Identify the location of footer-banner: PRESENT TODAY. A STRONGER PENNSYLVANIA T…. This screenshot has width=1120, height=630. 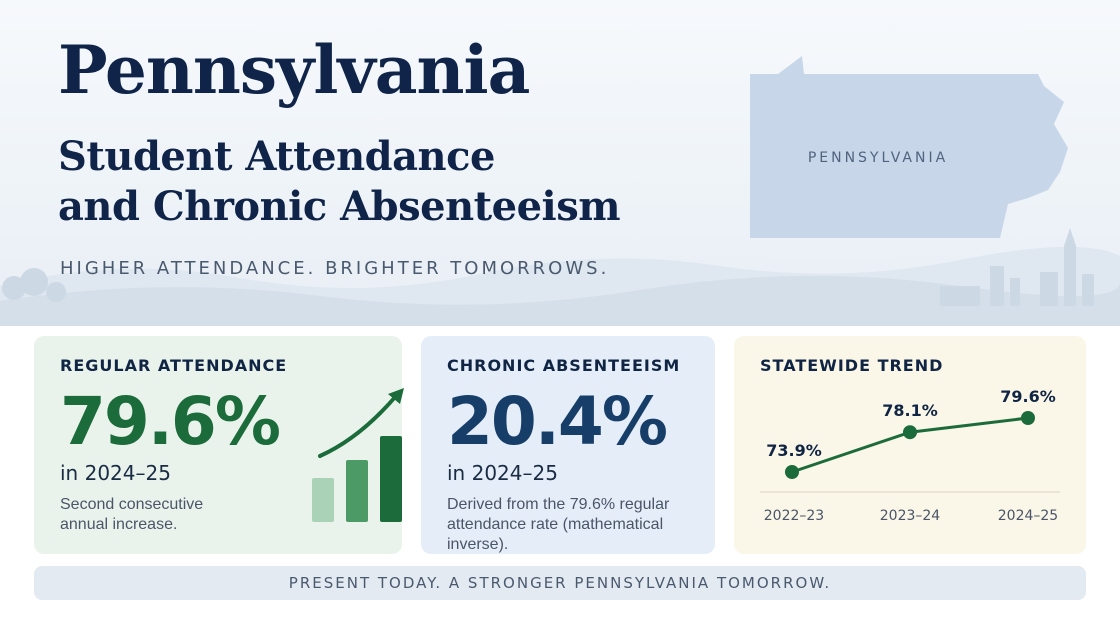
(560, 583).